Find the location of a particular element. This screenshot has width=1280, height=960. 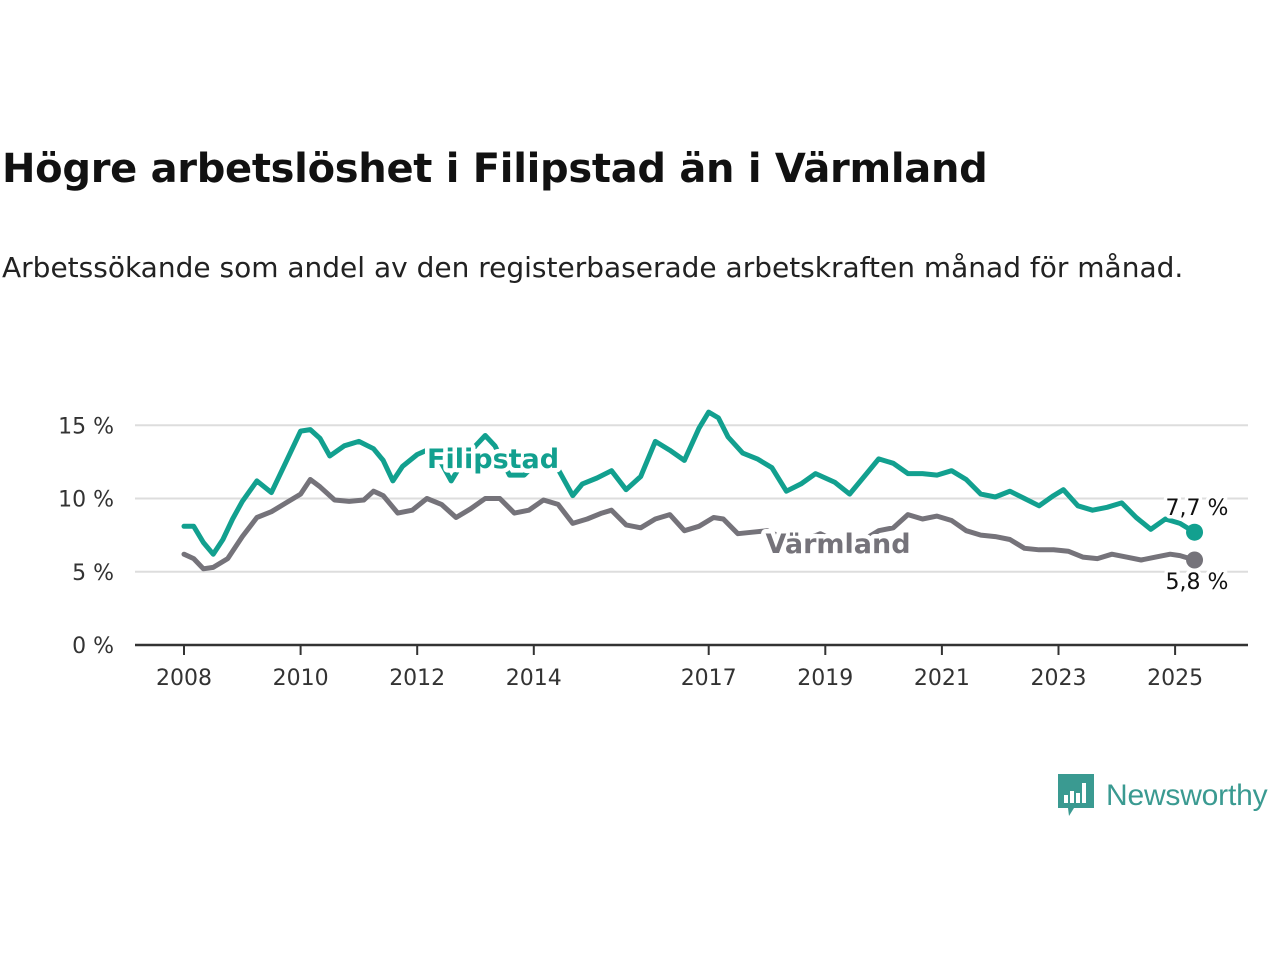

y-tick-label: 5 % is located at coordinates (93, 573).